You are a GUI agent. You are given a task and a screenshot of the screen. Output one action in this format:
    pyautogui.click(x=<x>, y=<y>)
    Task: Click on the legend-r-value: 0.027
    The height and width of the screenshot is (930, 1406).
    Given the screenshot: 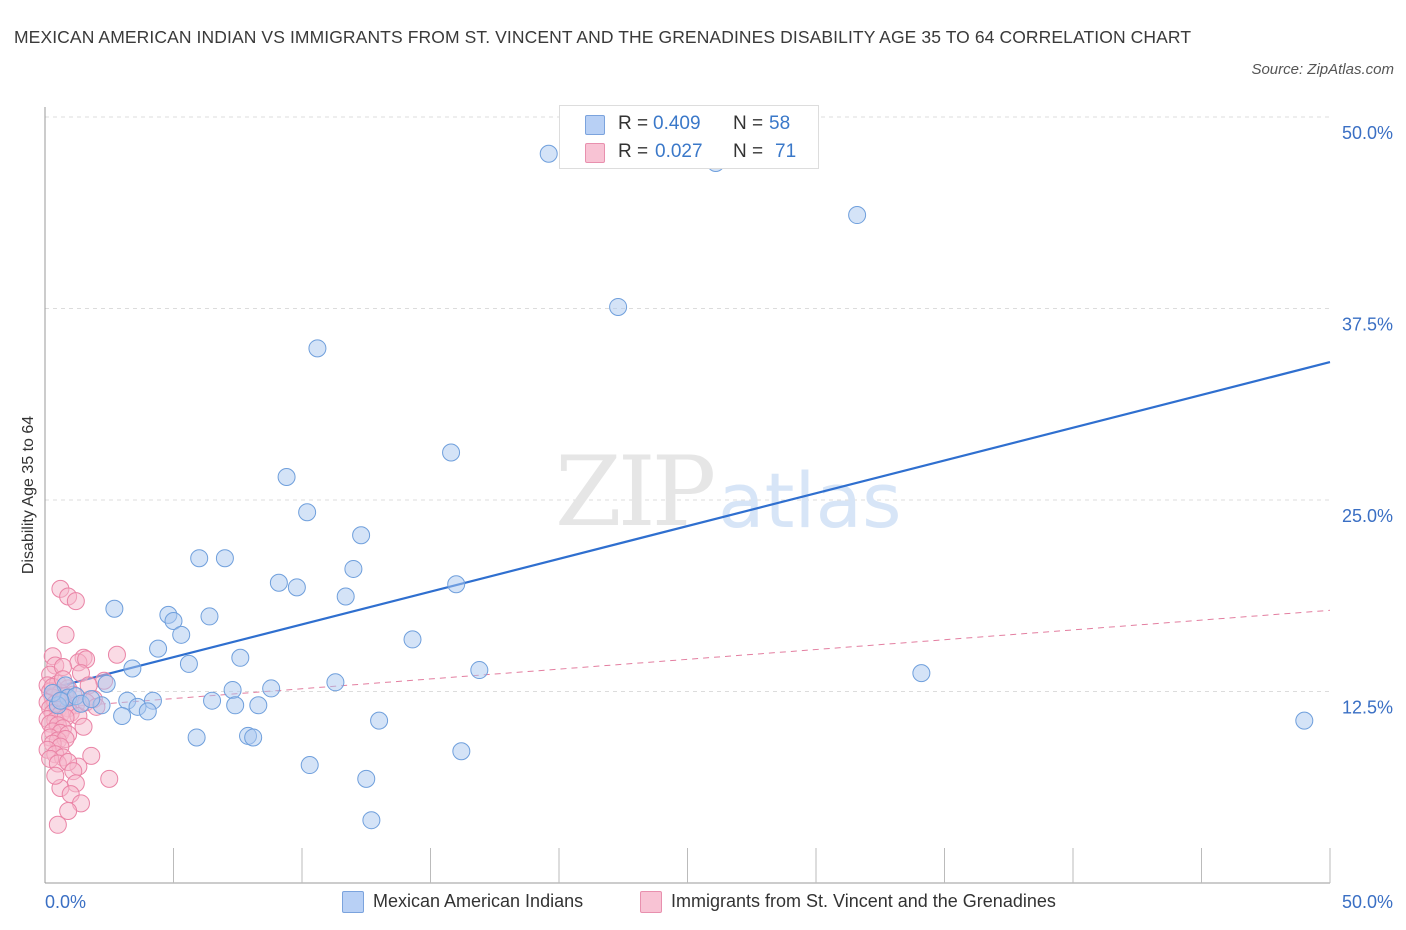 What is the action you would take?
    pyautogui.click(x=679, y=151)
    